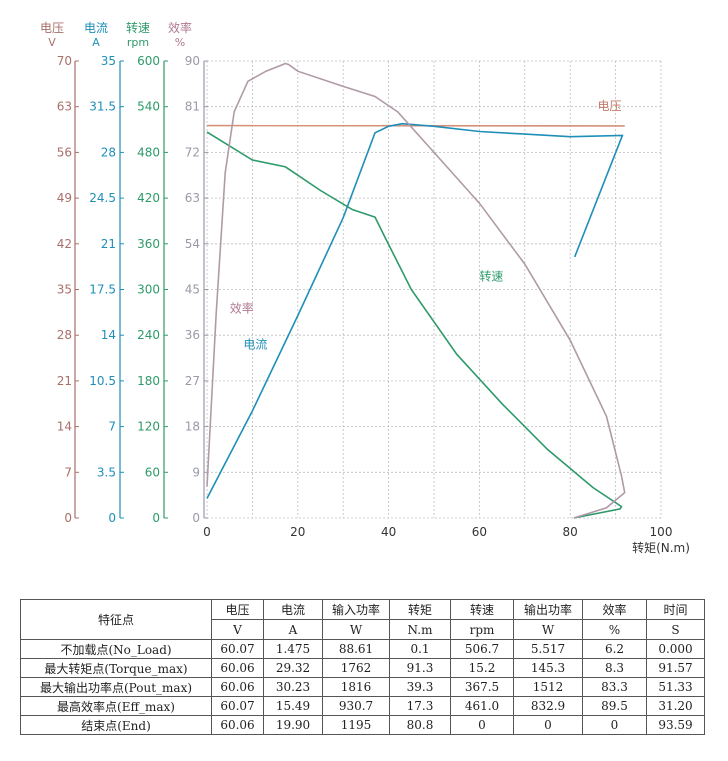  Describe the element at coordinates (675, 629) in the screenshot. I see `unit-time: S` at that location.